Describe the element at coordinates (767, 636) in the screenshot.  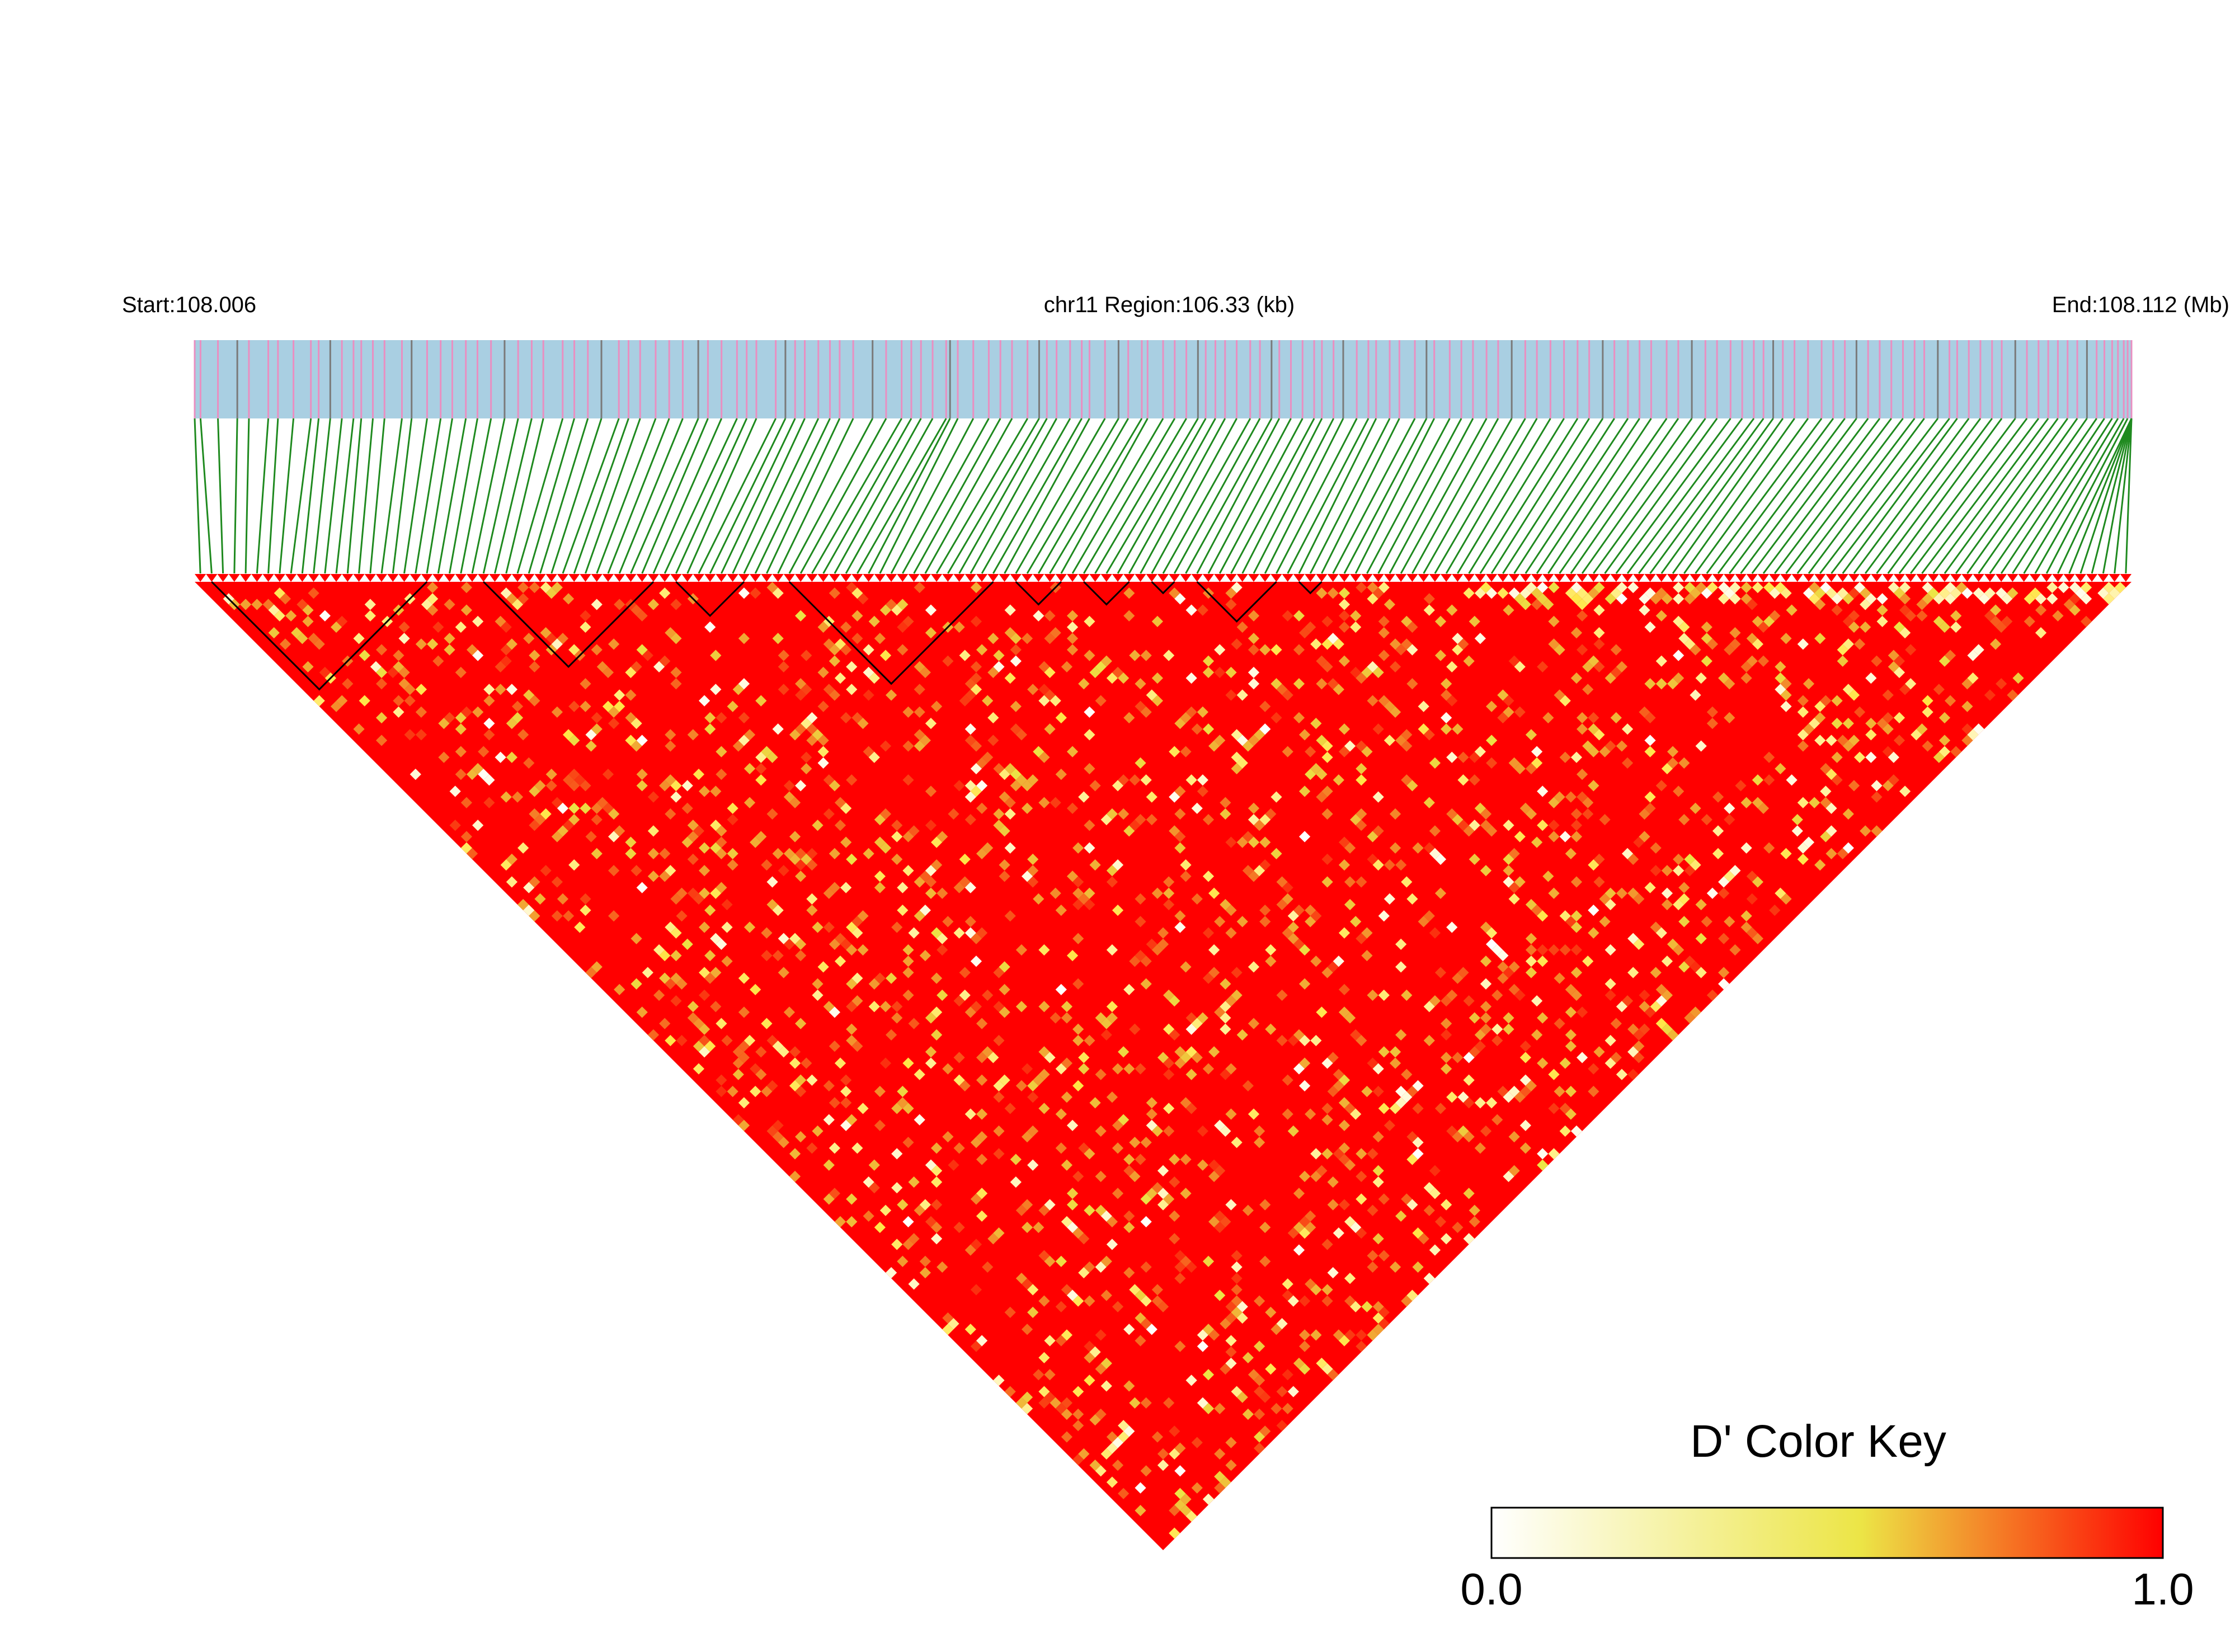
I see `haplotype-blocks` at that location.